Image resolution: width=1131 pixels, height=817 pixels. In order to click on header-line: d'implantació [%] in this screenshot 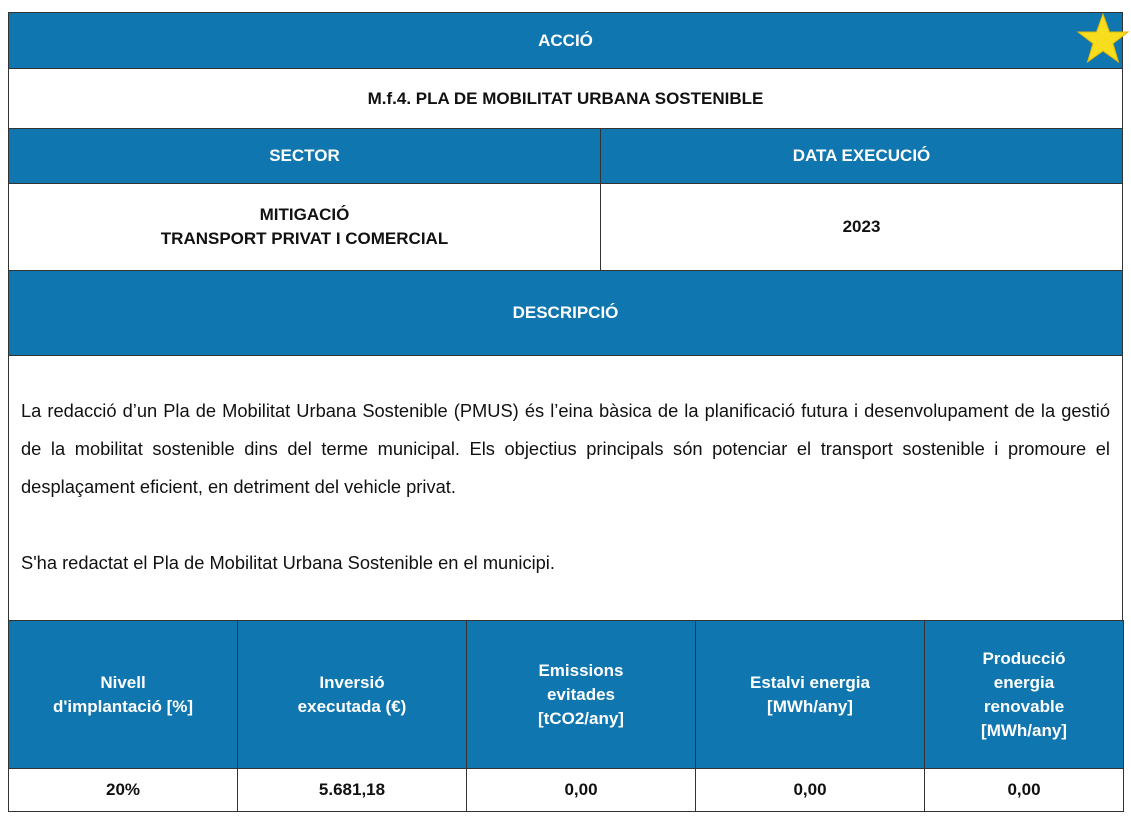, I will do `click(123, 706)`.